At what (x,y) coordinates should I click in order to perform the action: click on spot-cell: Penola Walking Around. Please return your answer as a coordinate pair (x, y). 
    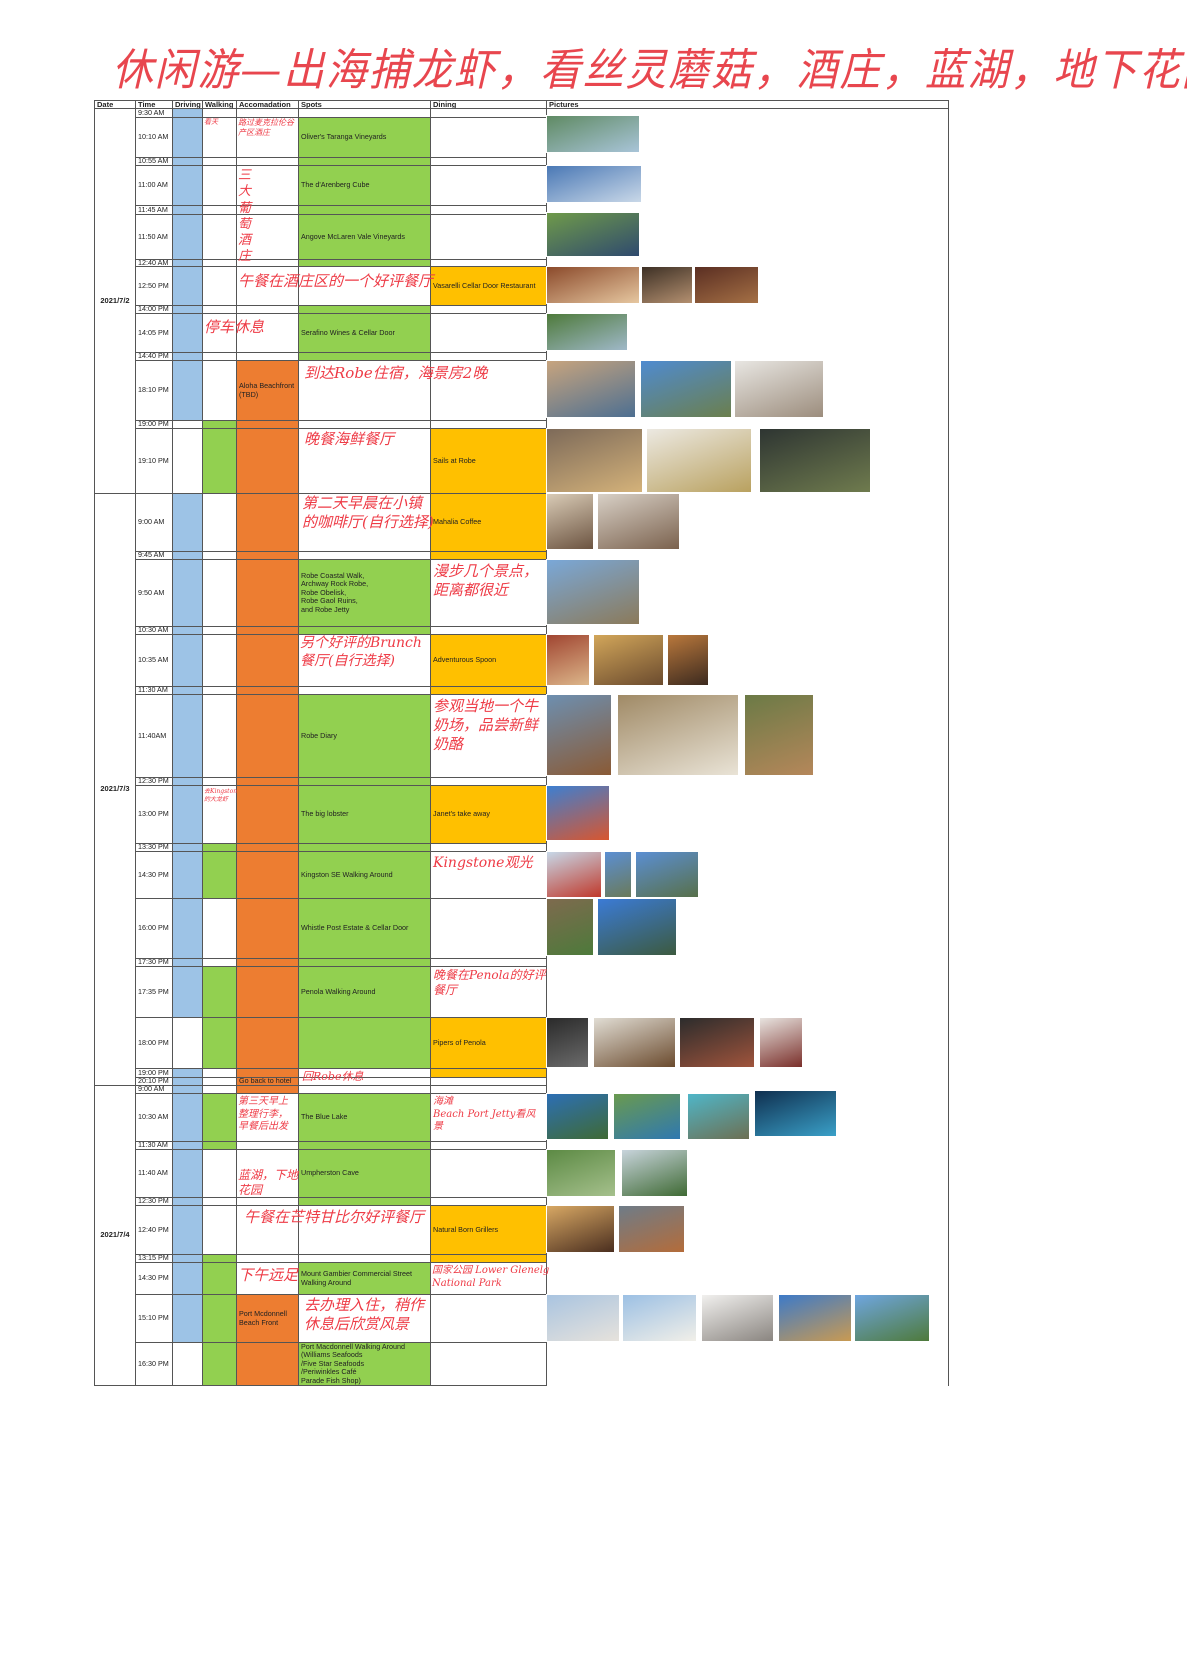
    Looking at the image, I should click on (364, 992).